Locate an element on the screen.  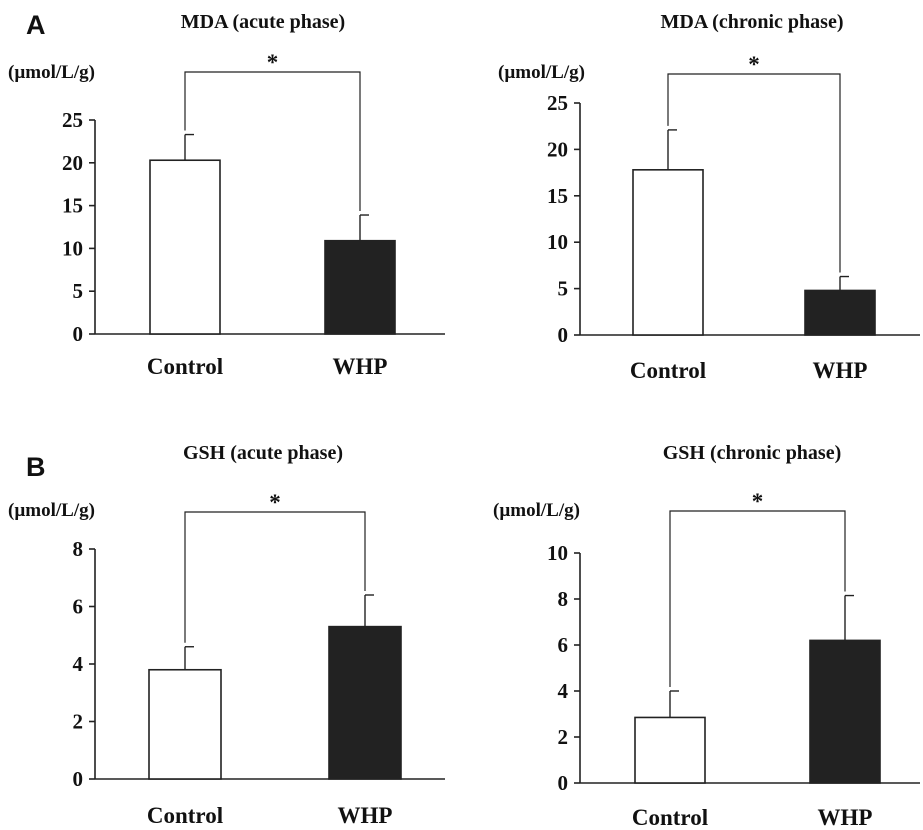
chart-title: GSH (chronic phase) is located at coordinates (752, 453).